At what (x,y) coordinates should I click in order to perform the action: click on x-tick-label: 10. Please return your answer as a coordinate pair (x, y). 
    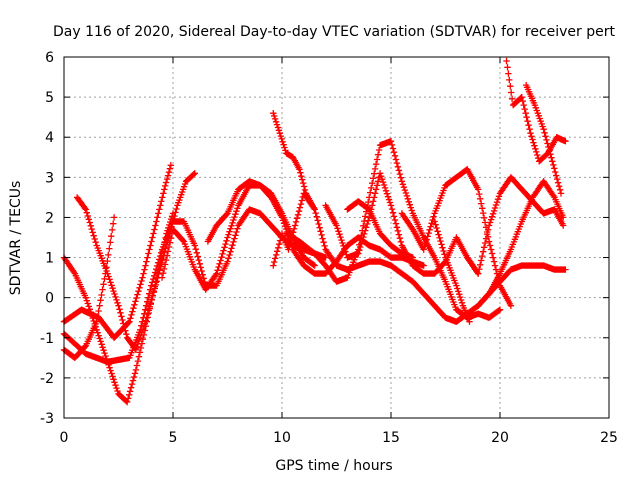
    Looking at the image, I should click on (282, 438).